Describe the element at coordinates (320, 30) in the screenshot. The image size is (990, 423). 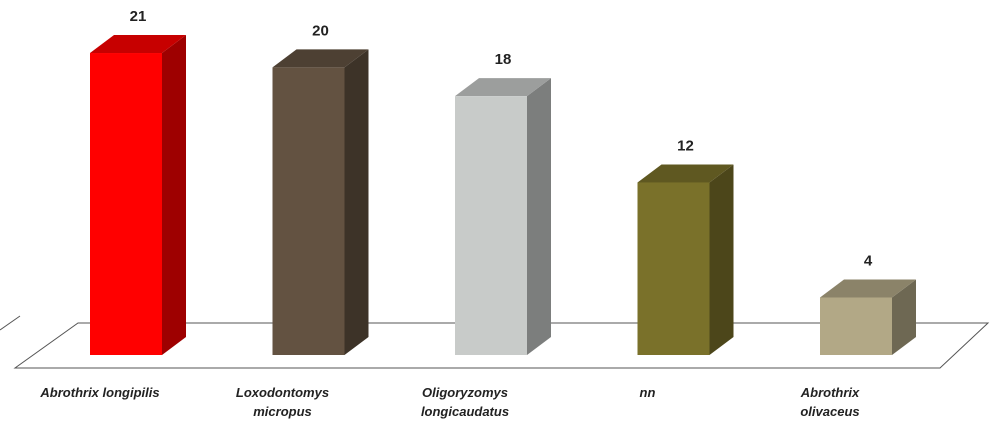
I see `value-label: 20` at that location.